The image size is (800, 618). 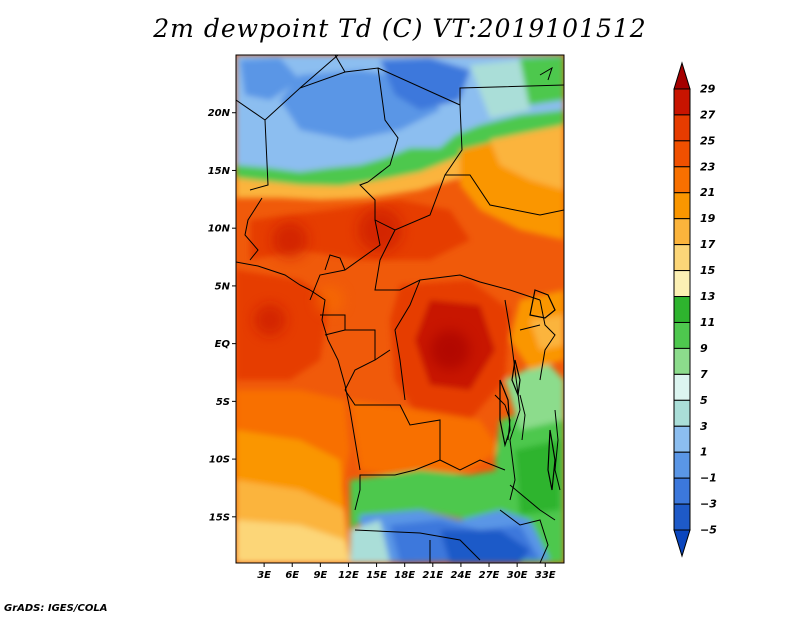 What do you see at coordinates (223, 402) in the screenshot?
I see `lat-tick-label: 5S` at bounding box center [223, 402].